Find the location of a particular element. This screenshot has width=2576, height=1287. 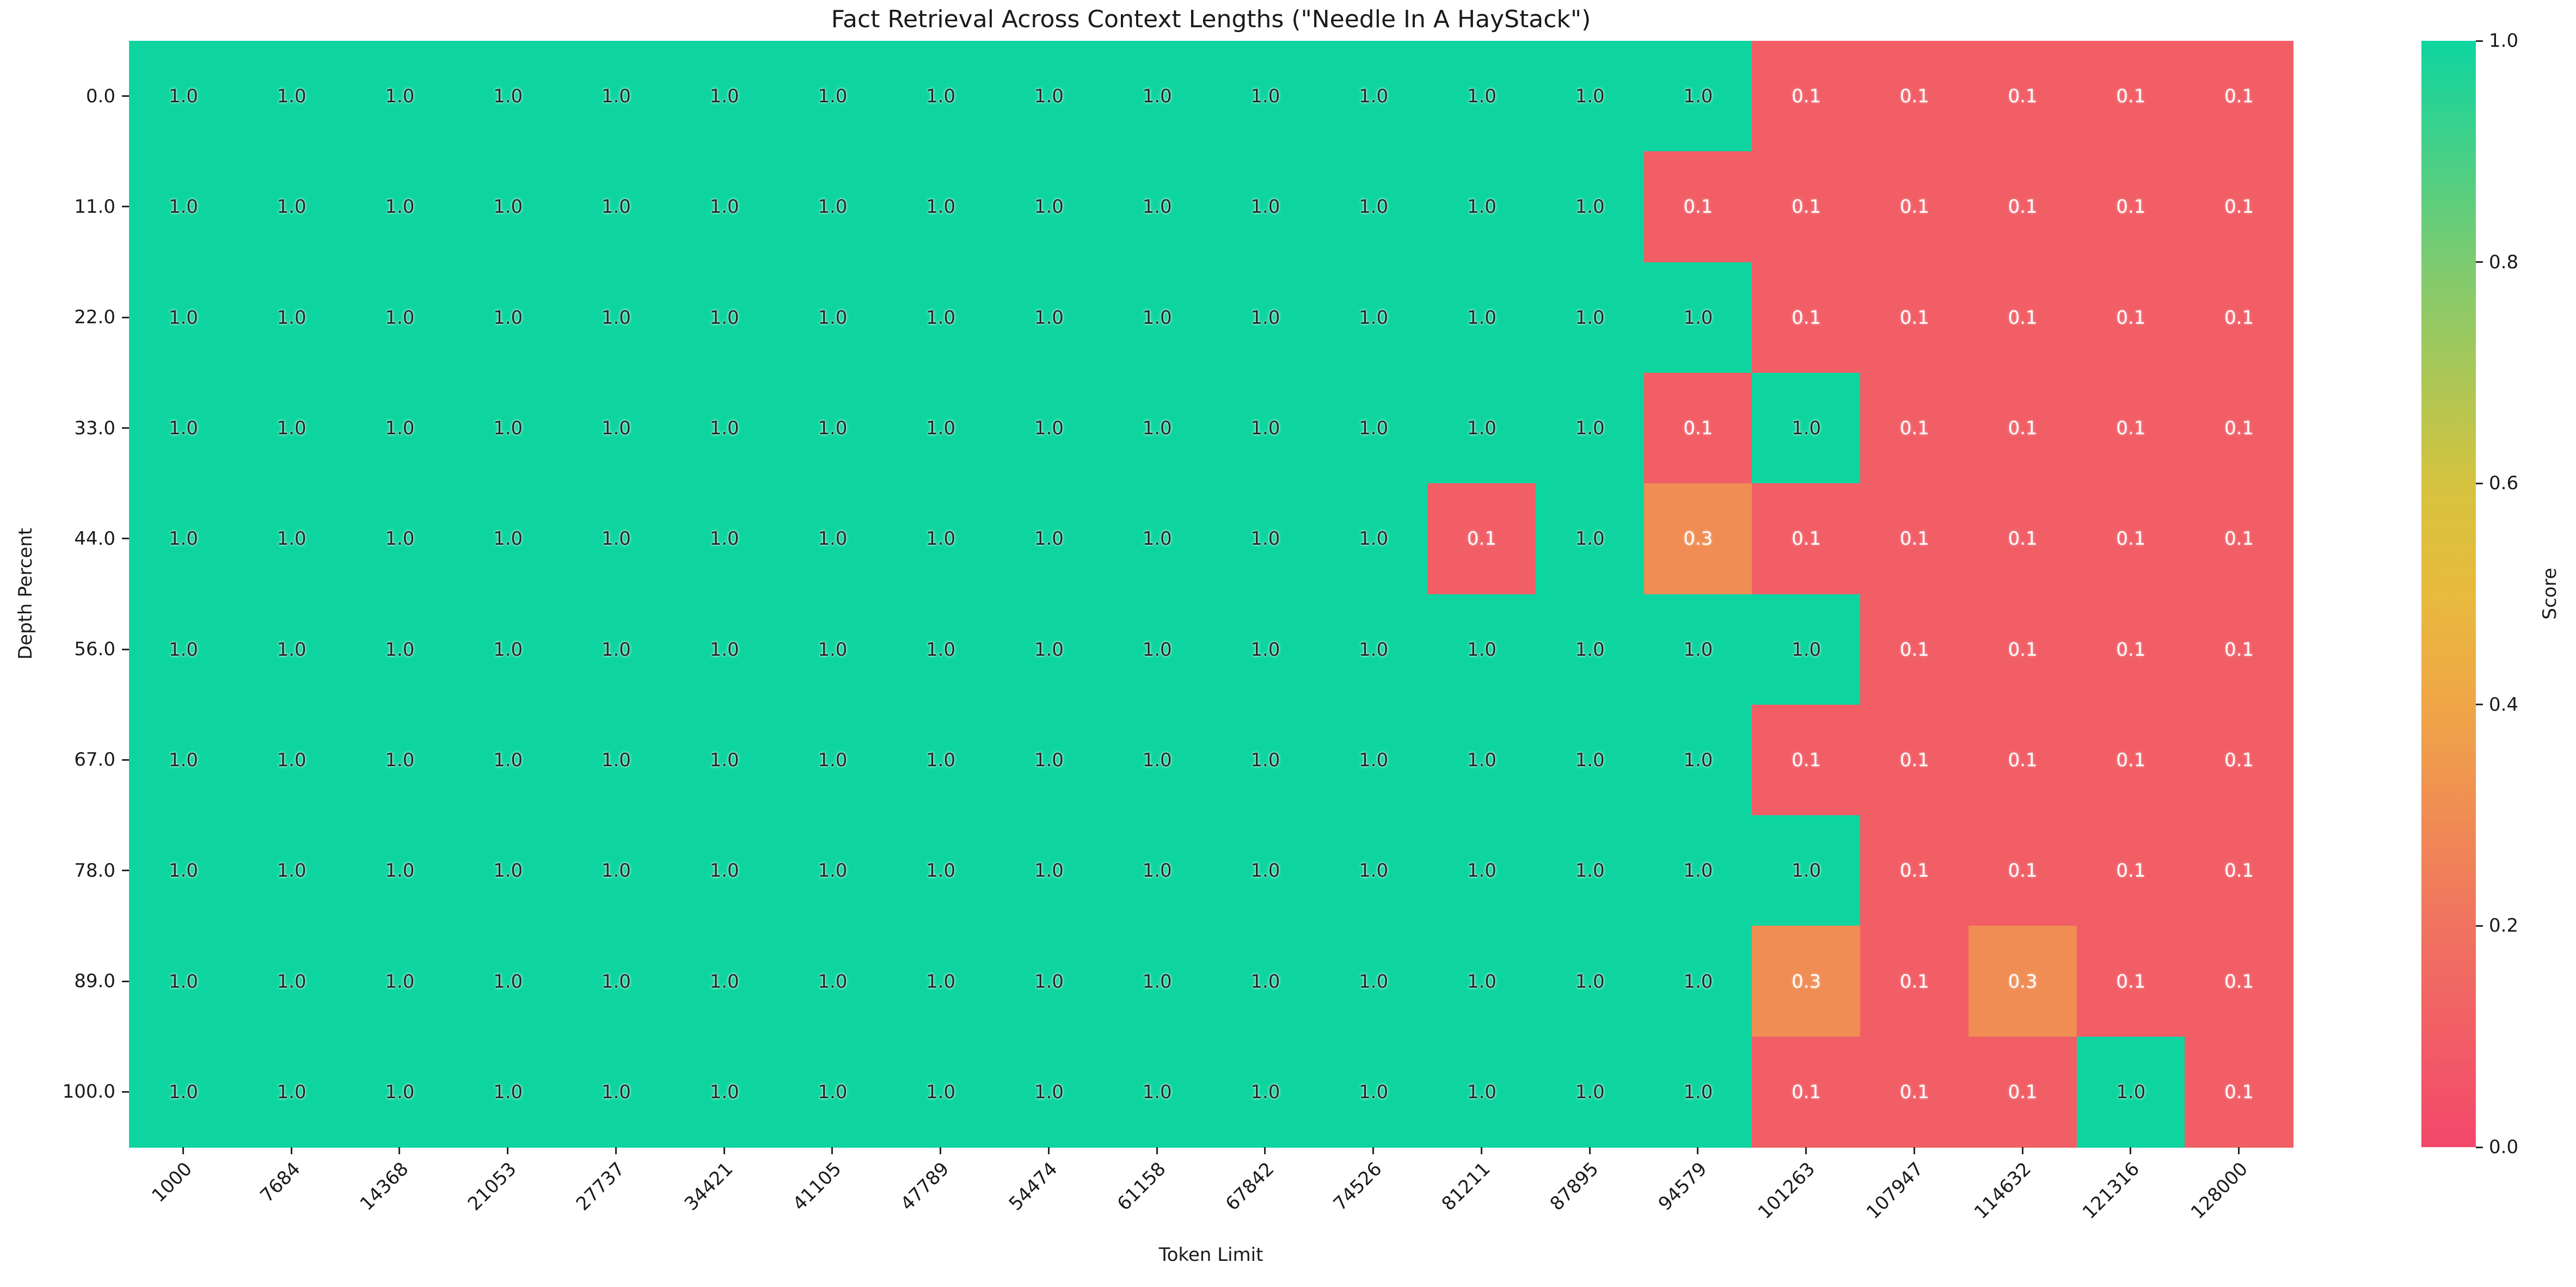

y-tick-label: 33.0 is located at coordinates (94, 428).